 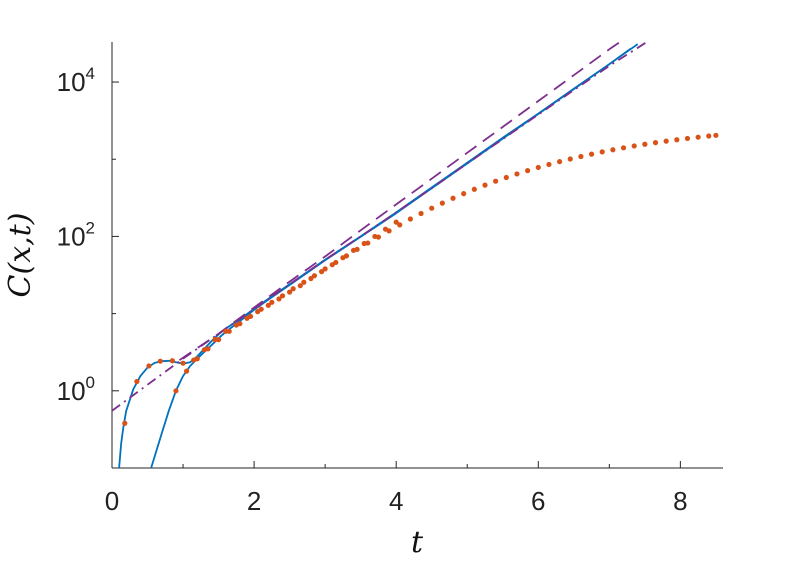 What do you see at coordinates (20, 255) in the screenshot?
I see `y-axis-label: C(x,t)` at bounding box center [20, 255].